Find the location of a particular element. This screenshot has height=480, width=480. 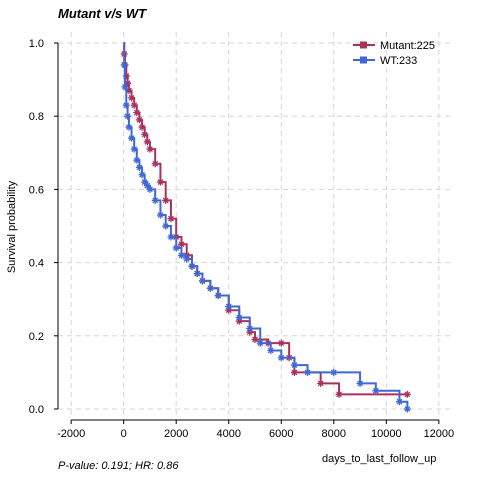

x-axis-label: days_to_last_follow_up is located at coordinates (379, 459).